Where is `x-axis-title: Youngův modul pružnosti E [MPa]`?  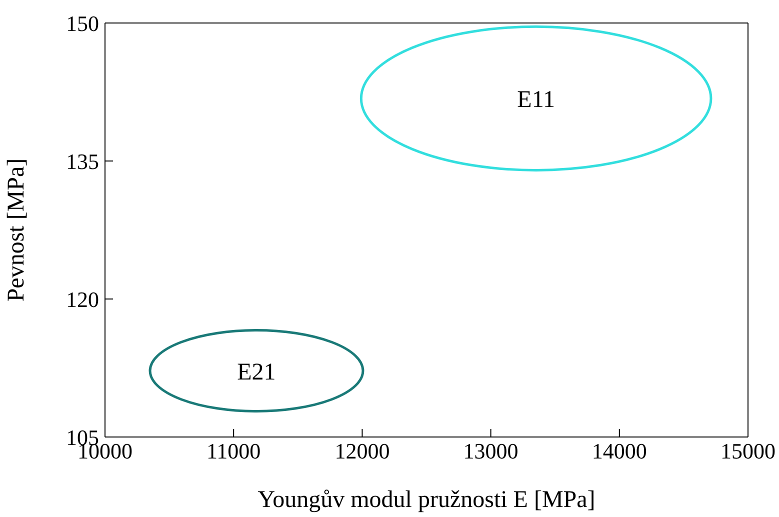
x-axis-title: Youngův modul pružnosti E [MPa] is located at coordinates (427, 500).